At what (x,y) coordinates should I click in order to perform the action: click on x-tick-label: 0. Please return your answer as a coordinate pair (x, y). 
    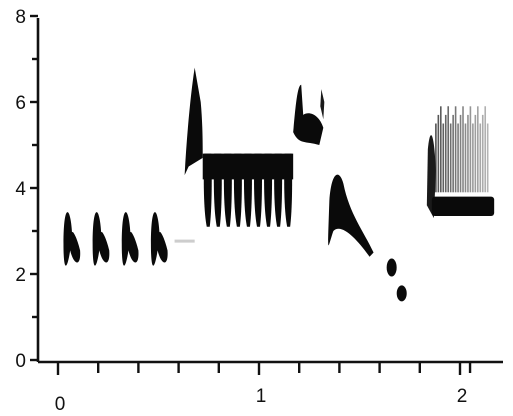
    Looking at the image, I should click on (60, 404).